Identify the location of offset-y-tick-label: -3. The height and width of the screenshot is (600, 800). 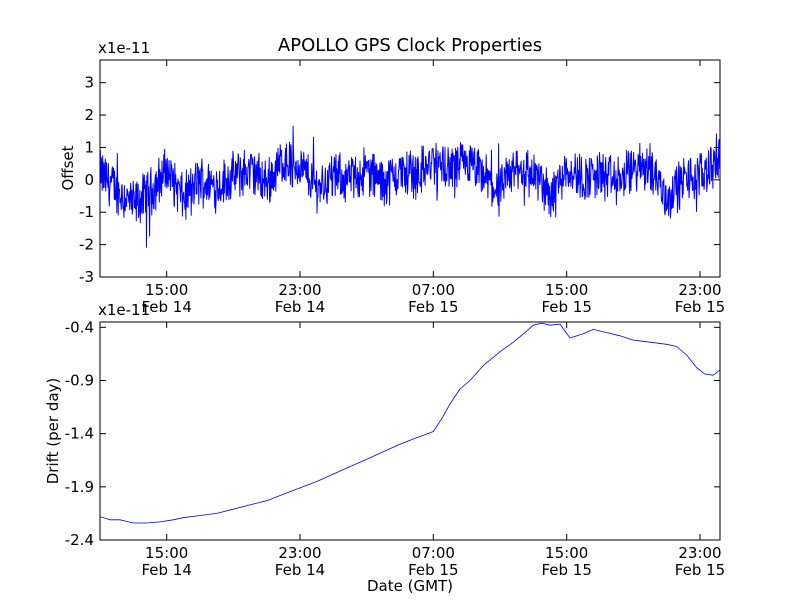
(86, 277).